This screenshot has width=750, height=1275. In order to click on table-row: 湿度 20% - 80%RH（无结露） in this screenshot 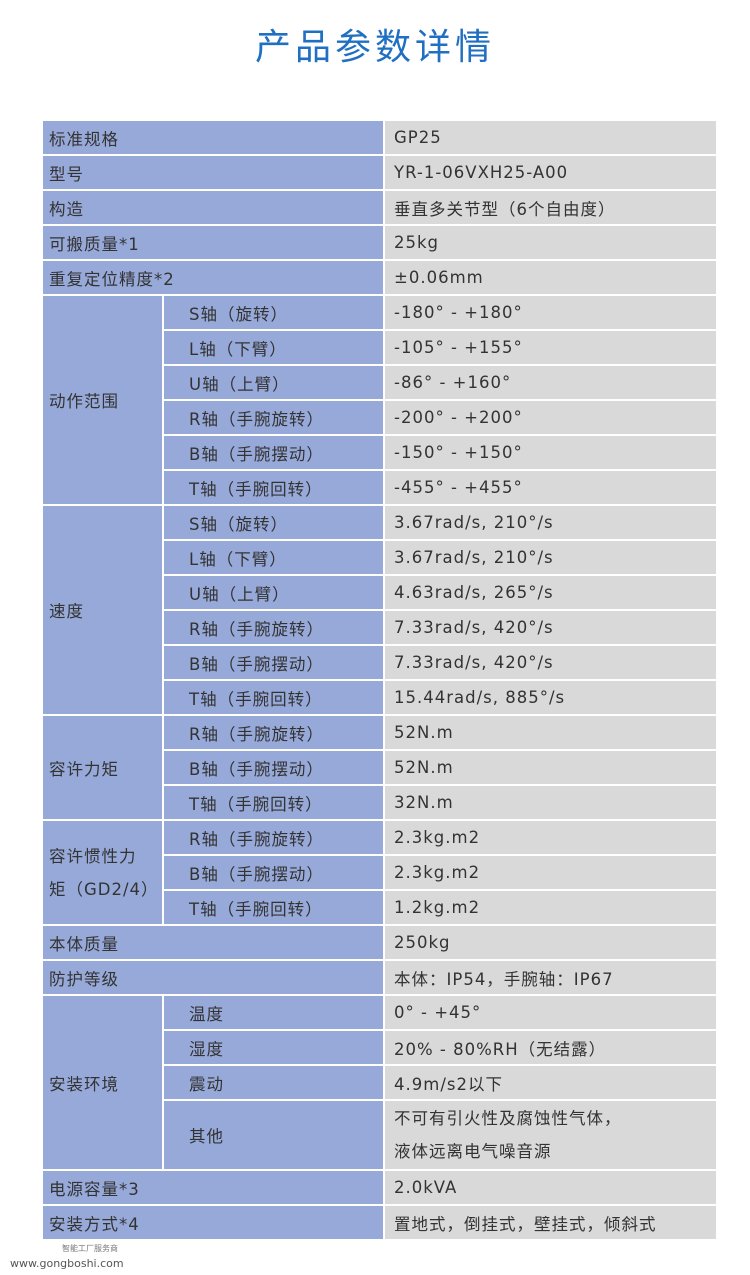, I will do `click(380, 1047)`.